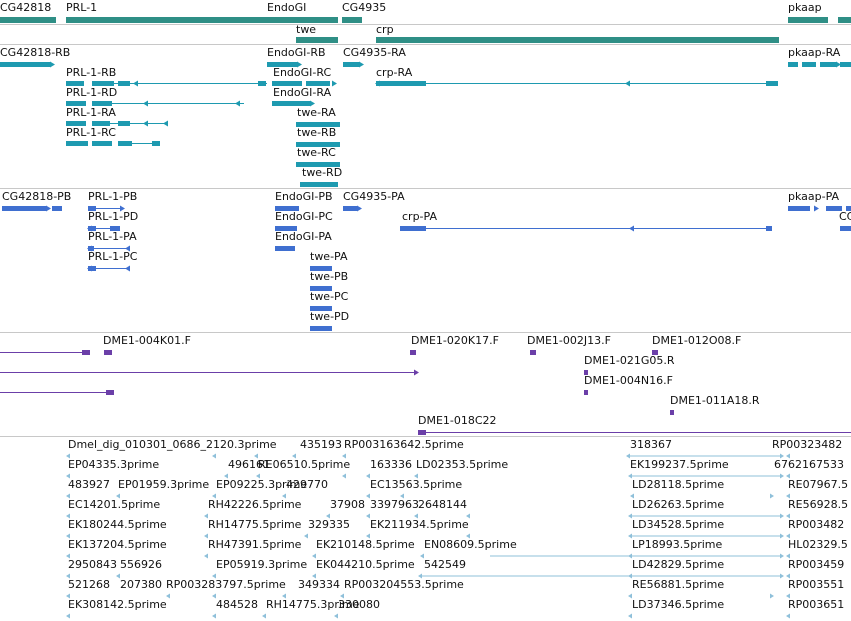  Describe the element at coordinates (394, 504) in the screenshot. I see `feature-label: 3397963` at that location.